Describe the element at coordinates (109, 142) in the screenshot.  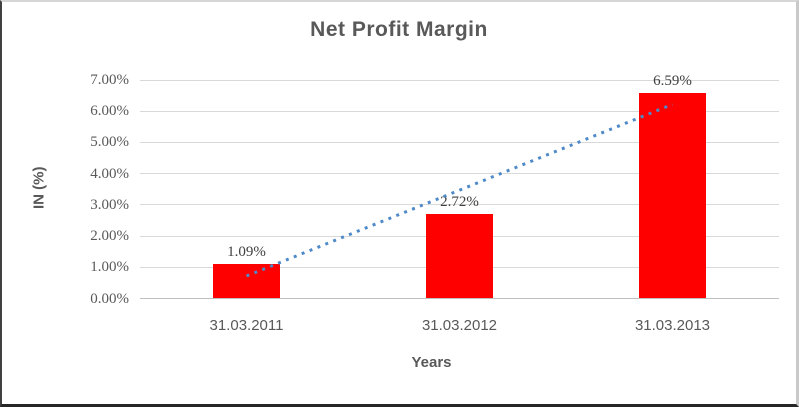
I see `y-tick-label: 5.00%` at that location.